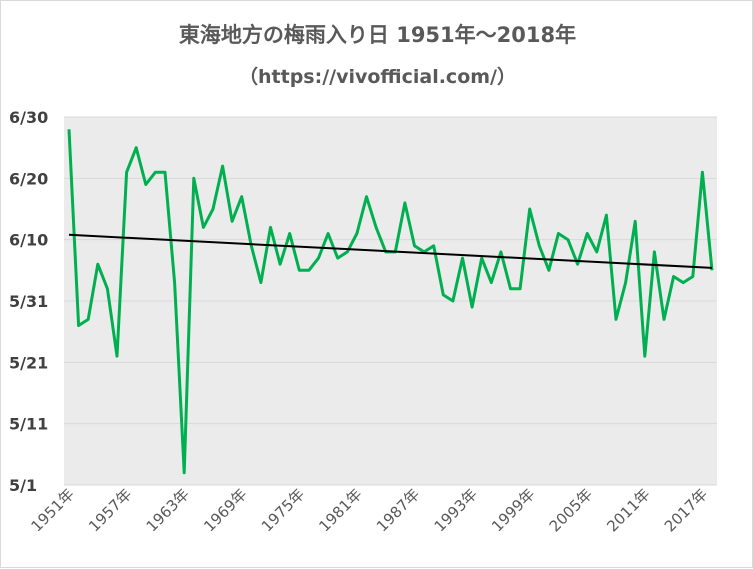 The image size is (753, 569). Describe the element at coordinates (513, 510) in the screenshot. I see `x-tick-label: 1999年` at that location.